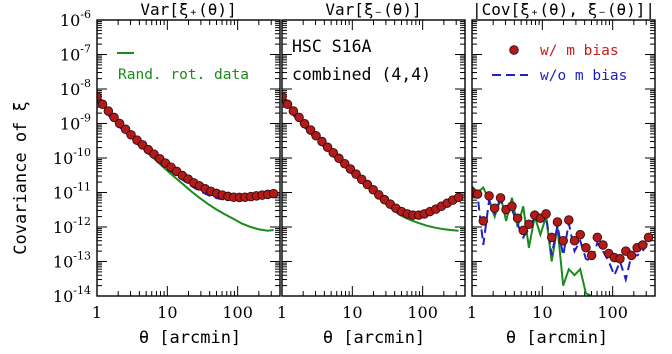 The width and height of the screenshot is (672, 354). What do you see at coordinates (75, 54) in the screenshot?
I see `y-tick-label: 10⁻⁷` at bounding box center [75, 54].